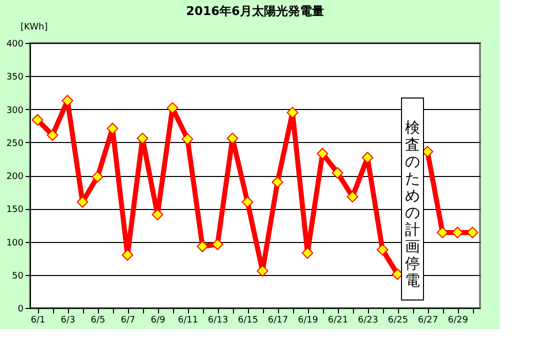  What do you see at coordinates (98, 321) in the screenshot?
I see `x-tick-label: 6/5` at bounding box center [98, 321].